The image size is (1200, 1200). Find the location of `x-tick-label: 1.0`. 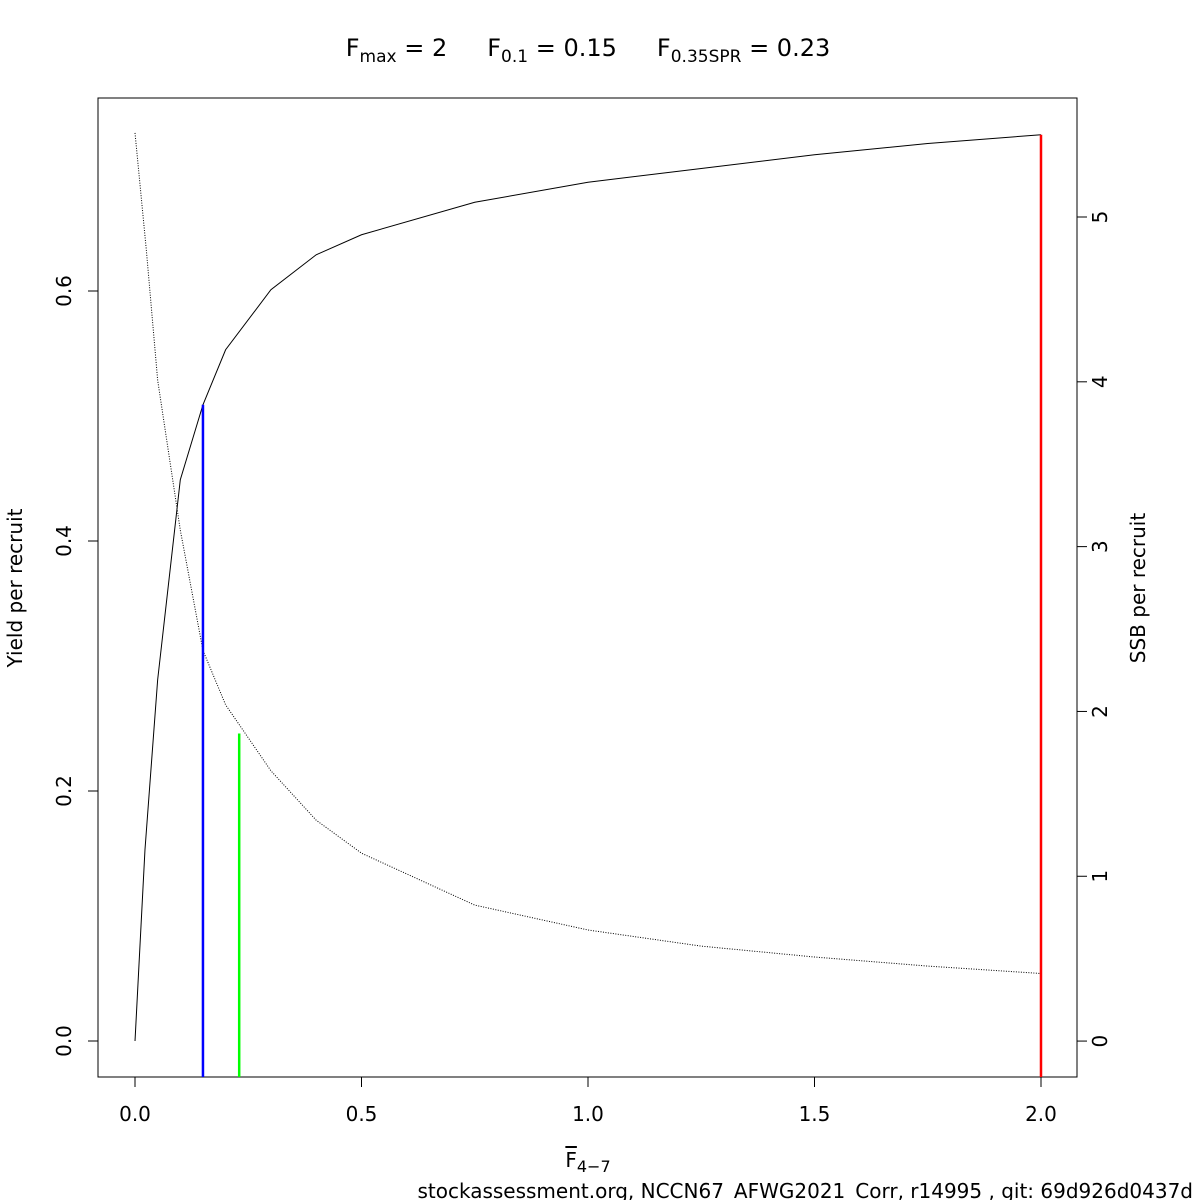

x-tick-label: 1.0 is located at coordinates (588, 1114).